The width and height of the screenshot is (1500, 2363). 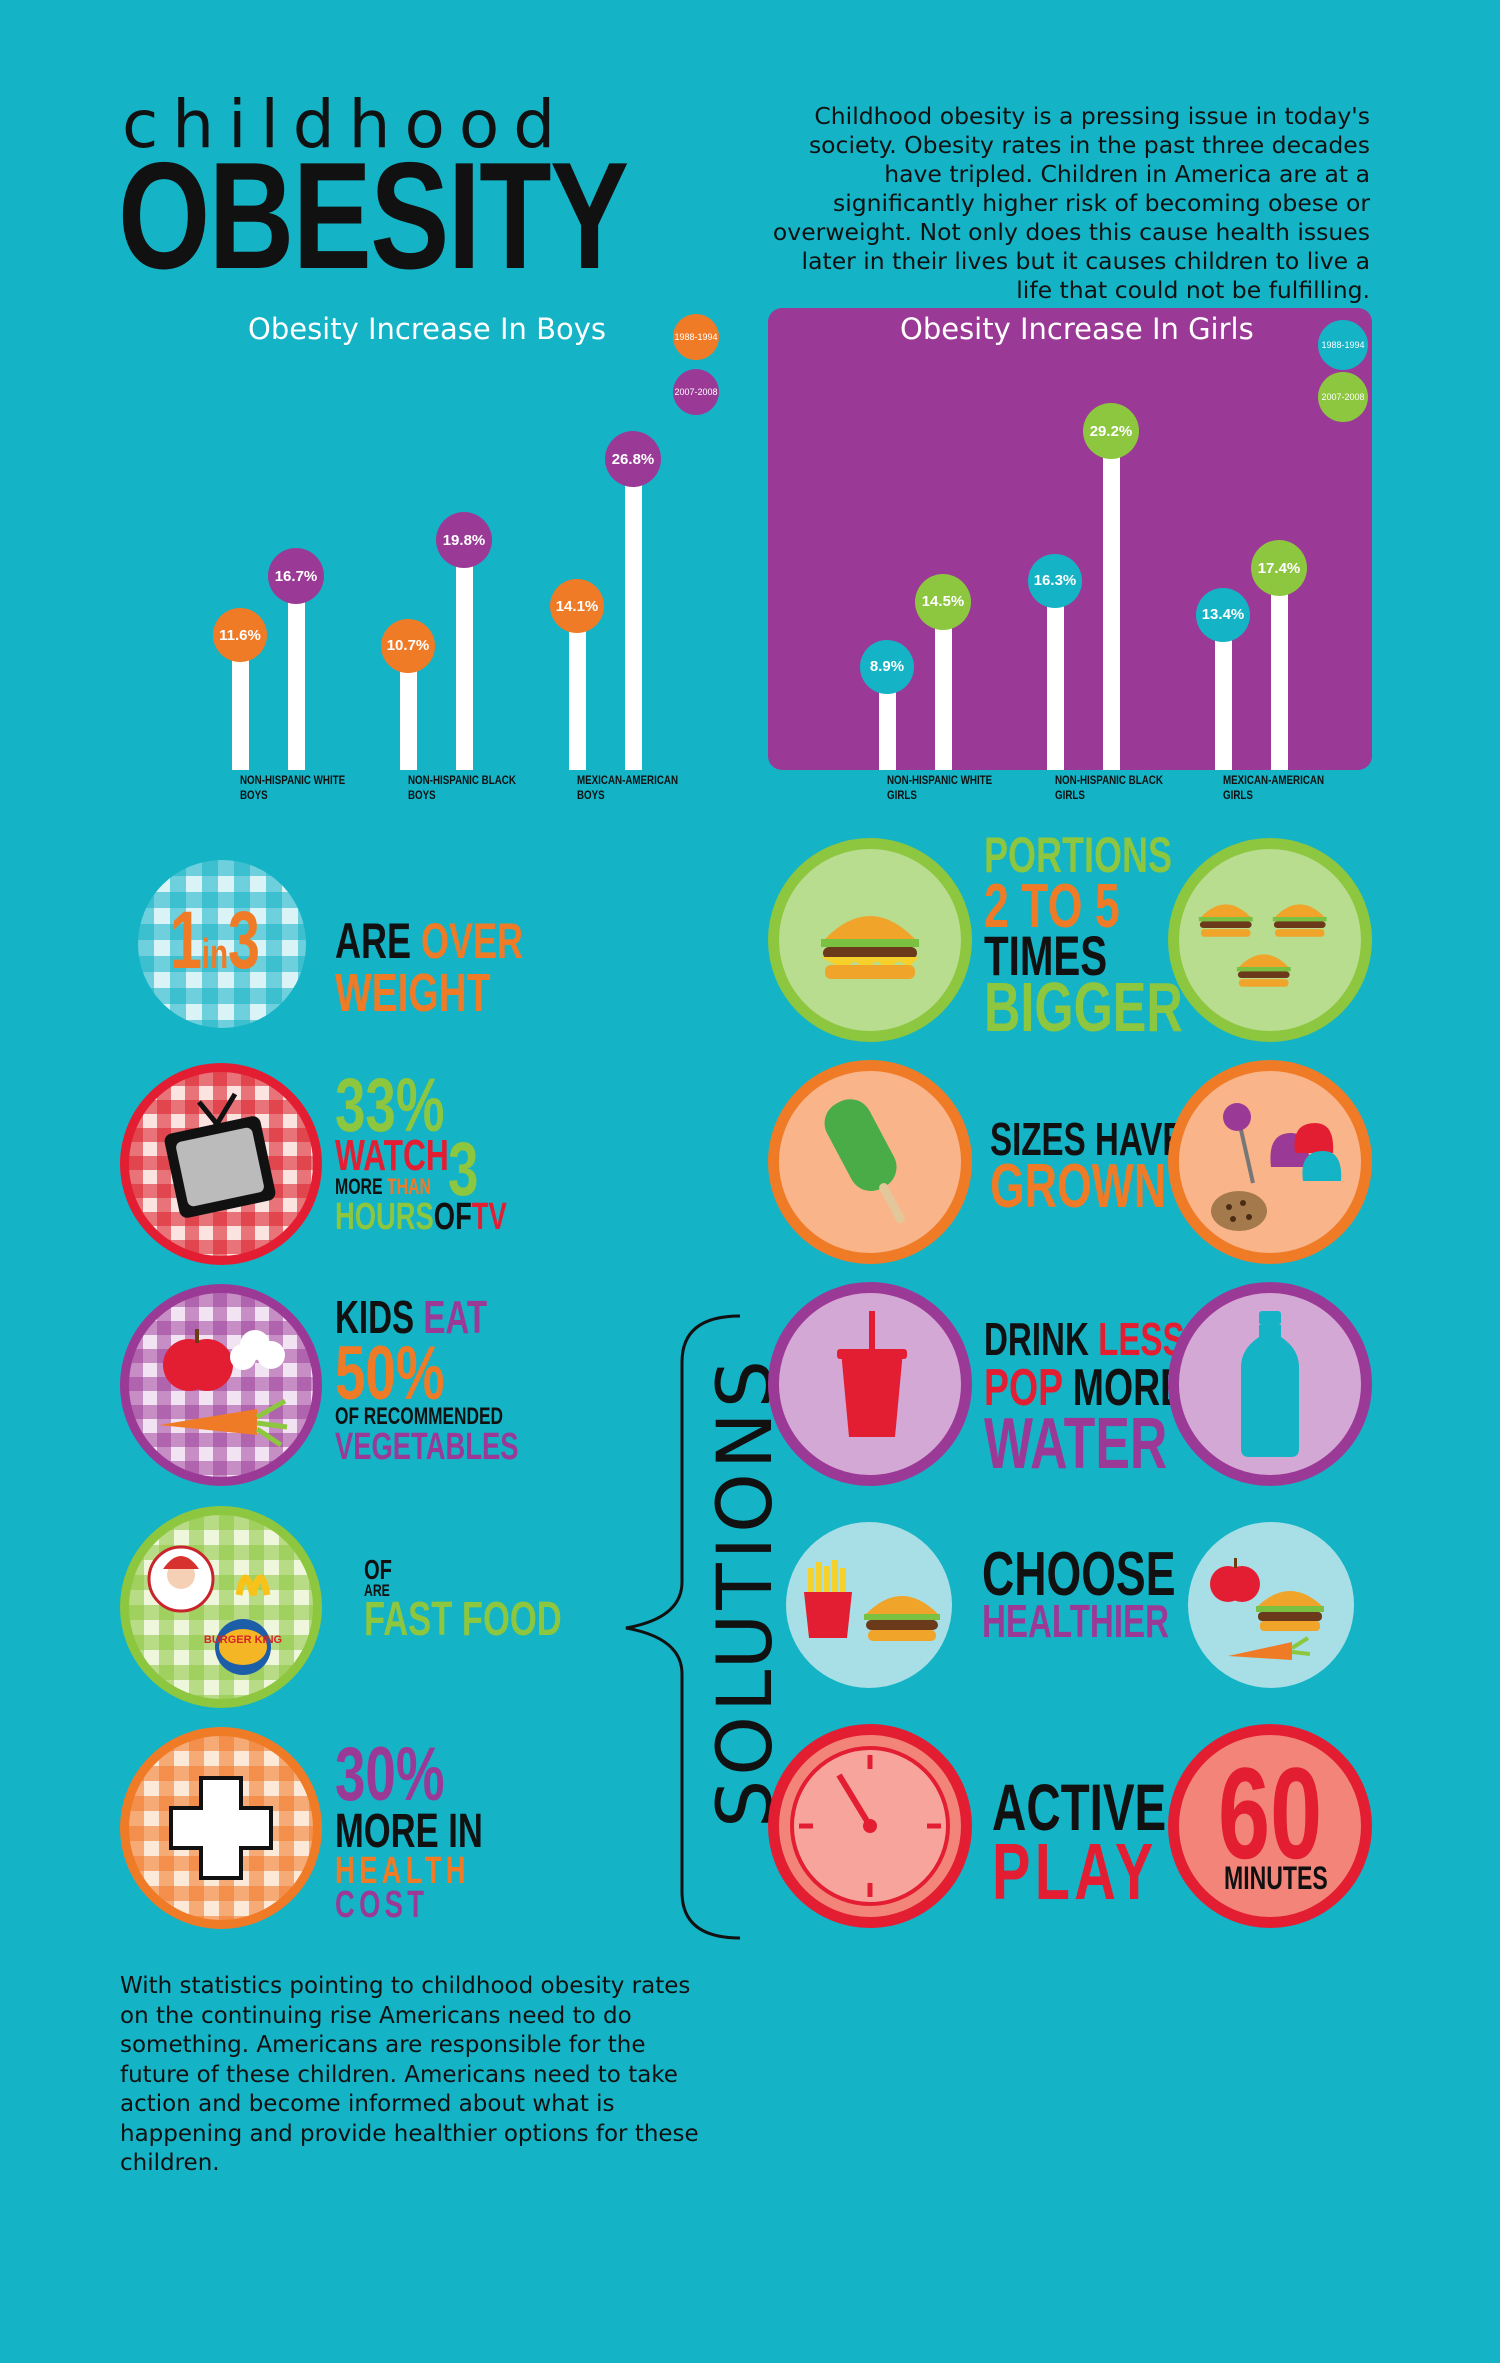 I want to click on data-label-bubble: 11.6%, so click(x=240, y=635).